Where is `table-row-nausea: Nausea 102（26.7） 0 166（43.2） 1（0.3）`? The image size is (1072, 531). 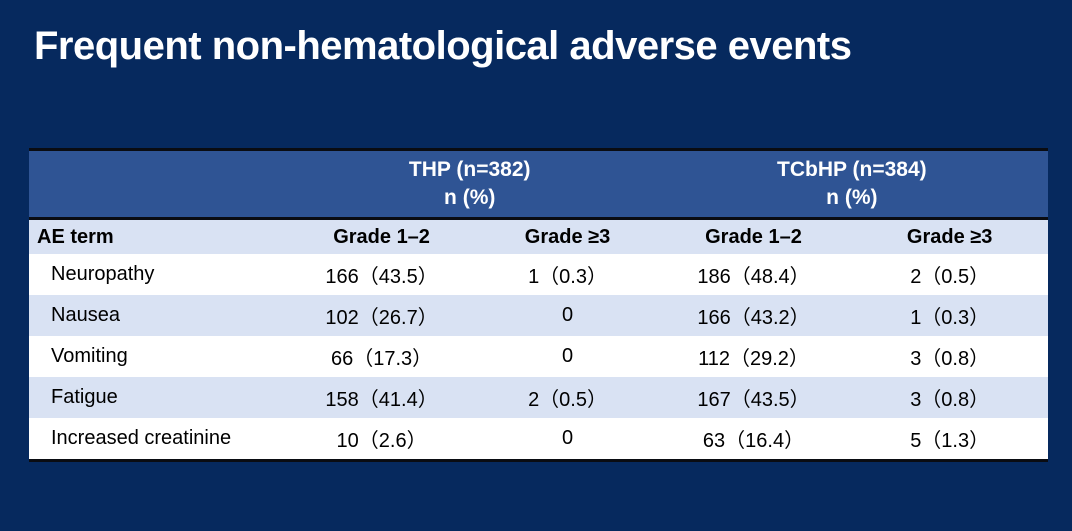
table-row-nausea: Nausea 102（26.7） 0 166（43.2） 1（0.3） is located at coordinates (538, 315).